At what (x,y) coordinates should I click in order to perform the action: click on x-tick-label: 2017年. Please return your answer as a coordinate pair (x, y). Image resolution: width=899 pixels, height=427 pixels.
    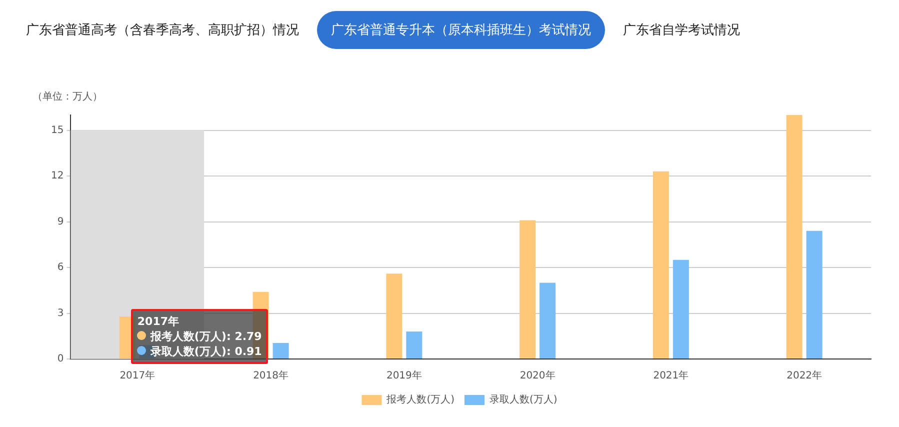
    Looking at the image, I should click on (138, 376).